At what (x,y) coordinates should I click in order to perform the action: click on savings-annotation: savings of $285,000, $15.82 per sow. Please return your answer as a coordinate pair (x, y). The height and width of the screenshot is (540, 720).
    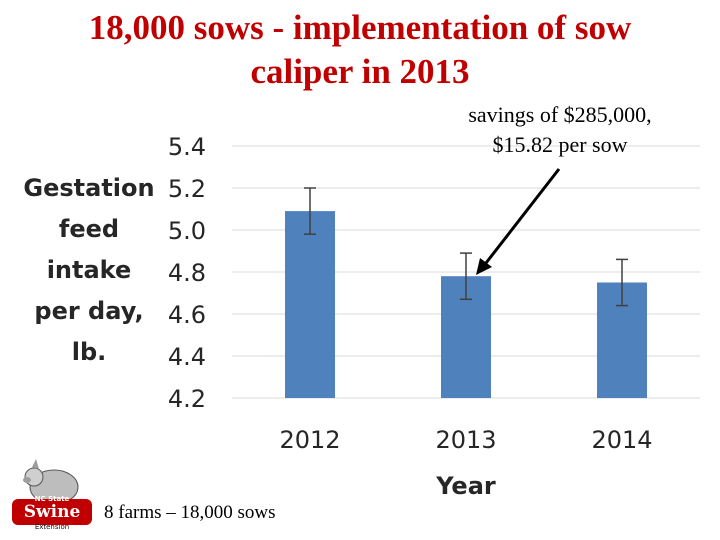
    Looking at the image, I should click on (560, 130).